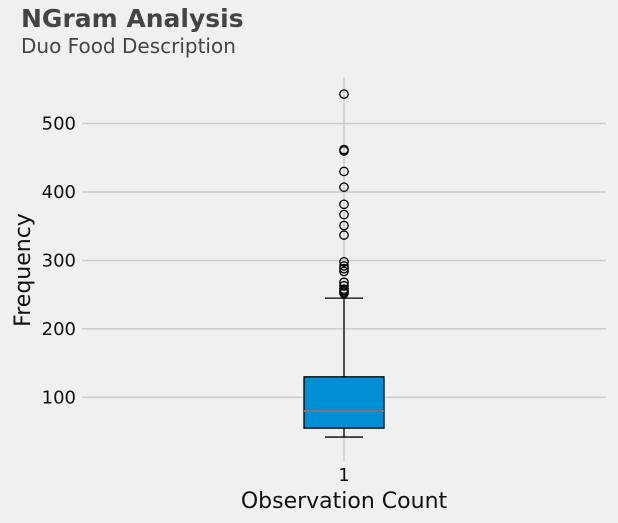 This screenshot has width=618, height=523. I want to click on chart-title: NGram Analysis, so click(132, 18).